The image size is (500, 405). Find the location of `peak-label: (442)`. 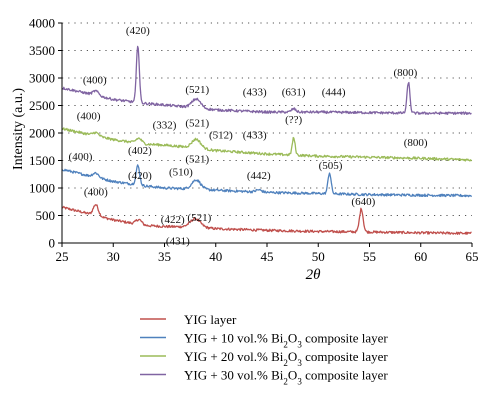

peak-label: (442) is located at coordinates (259, 176).